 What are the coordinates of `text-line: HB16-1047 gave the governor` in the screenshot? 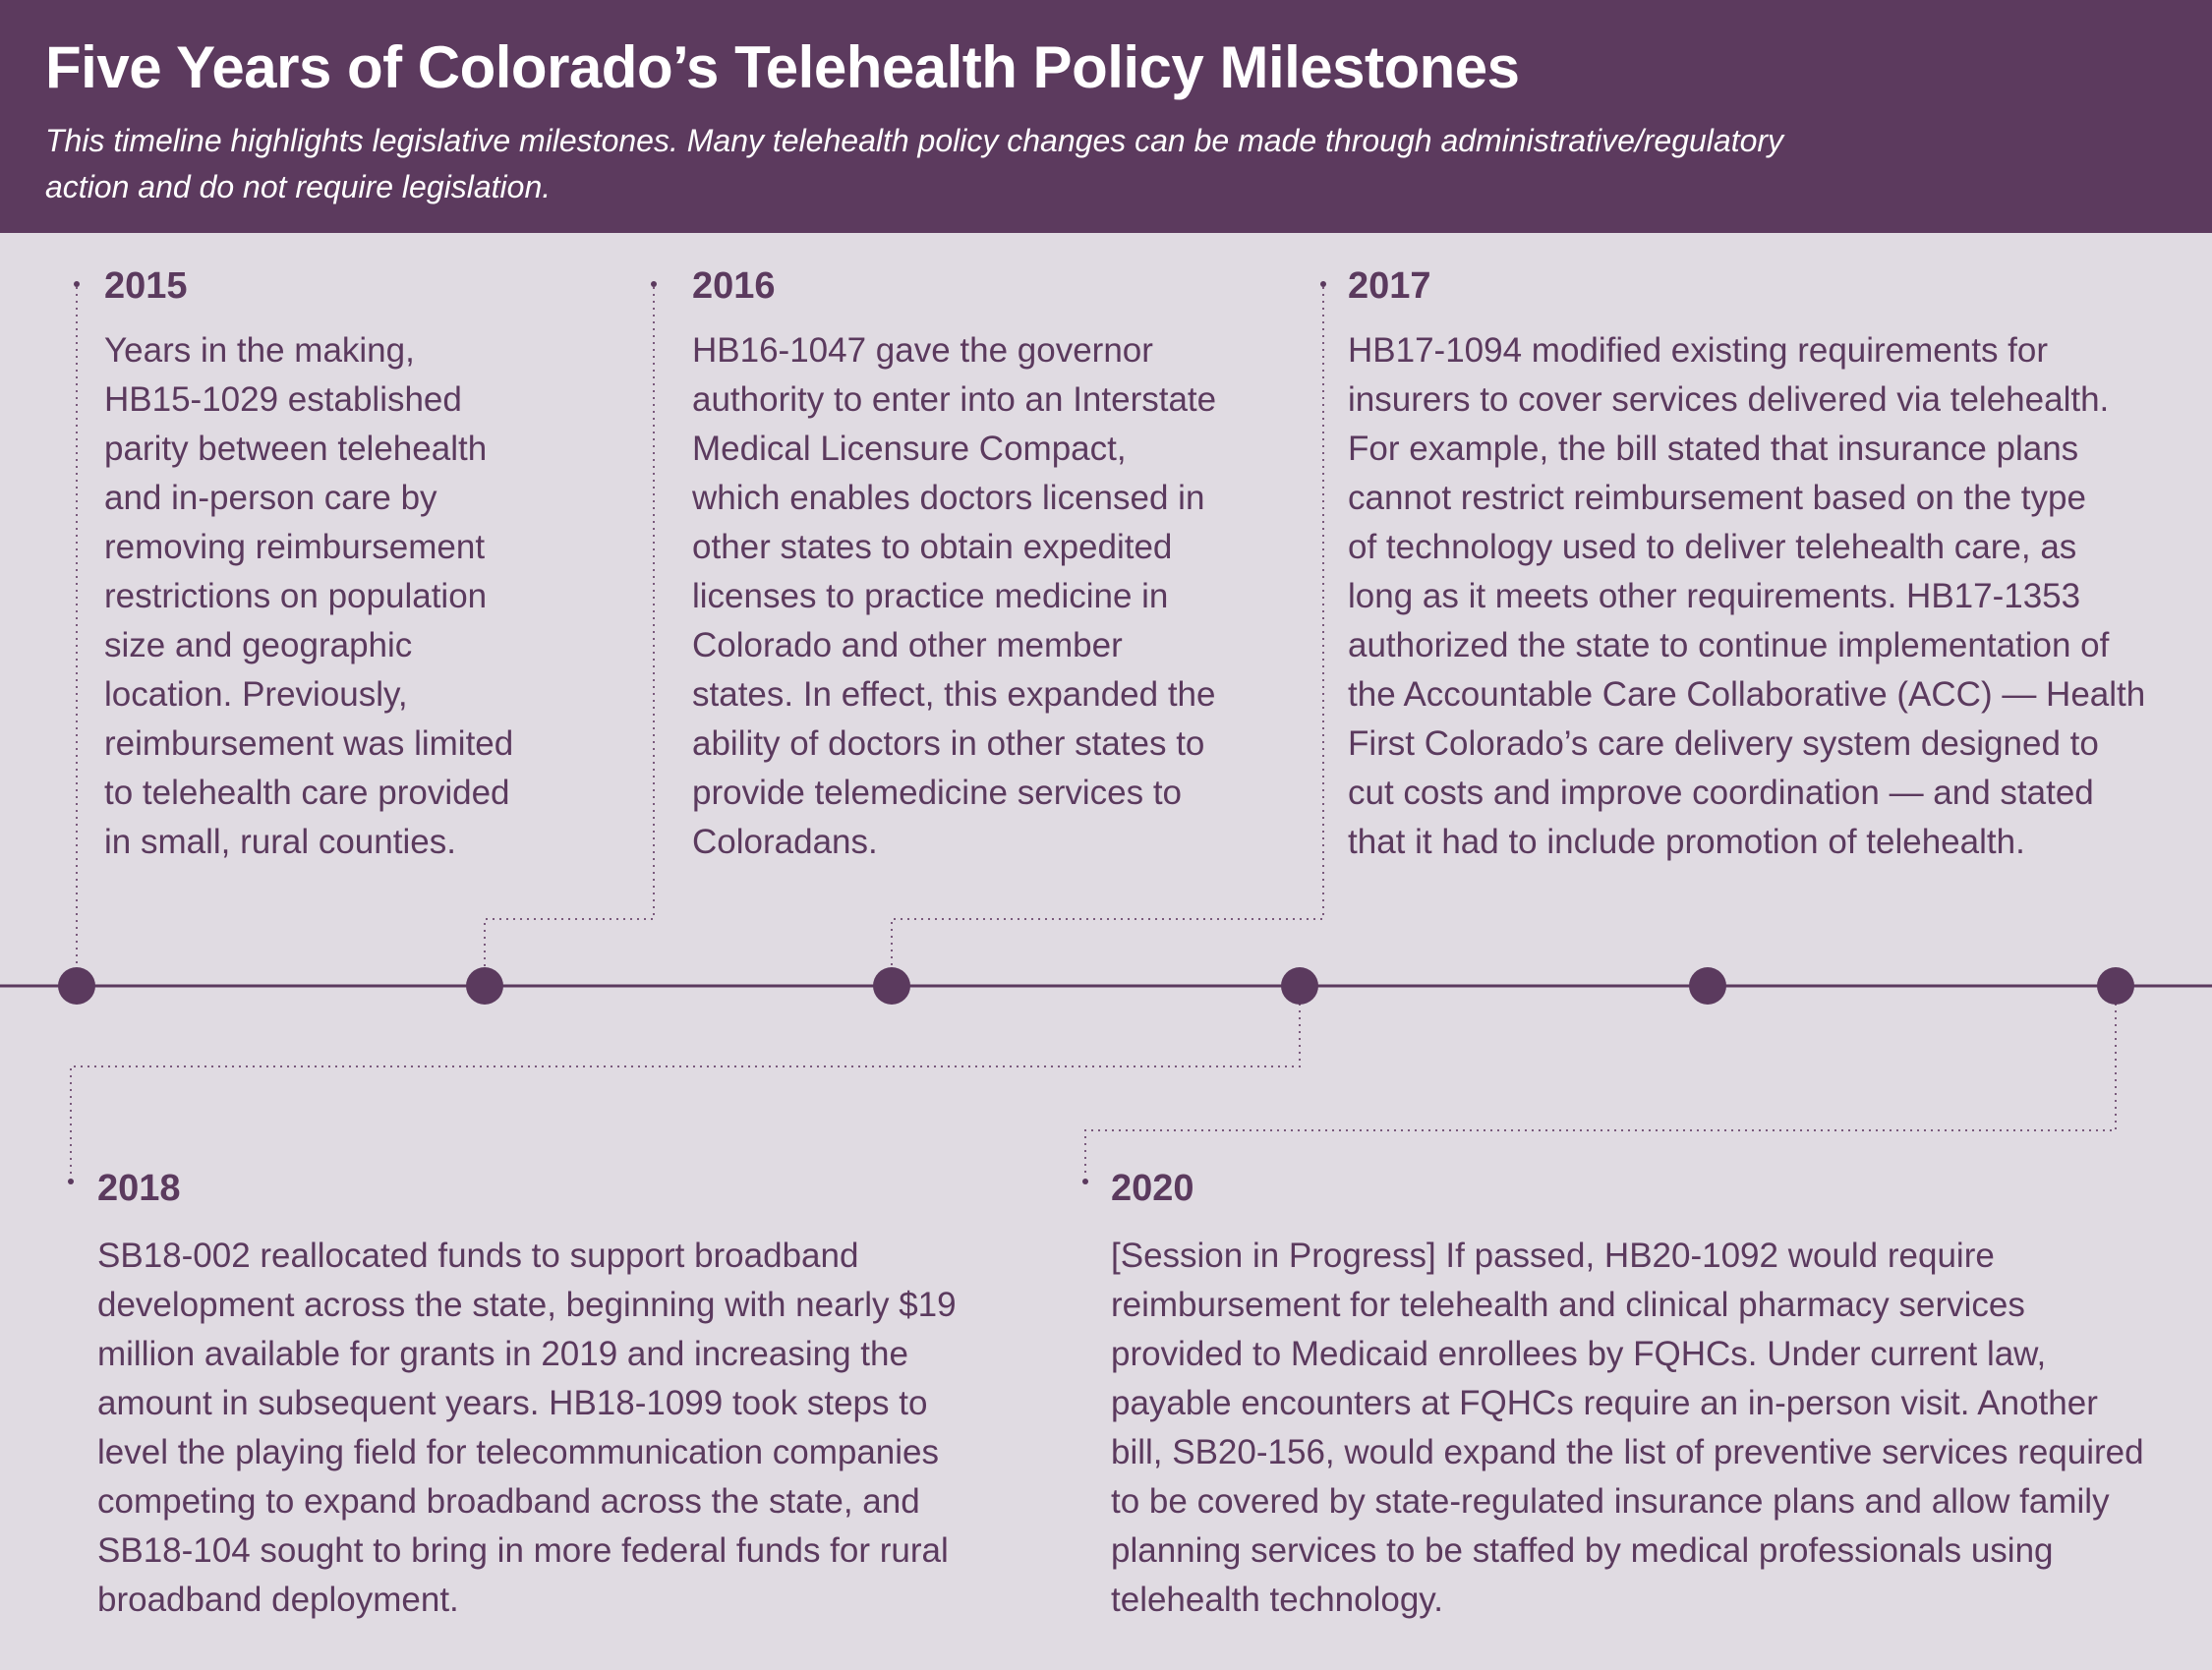 It's located at (923, 350).